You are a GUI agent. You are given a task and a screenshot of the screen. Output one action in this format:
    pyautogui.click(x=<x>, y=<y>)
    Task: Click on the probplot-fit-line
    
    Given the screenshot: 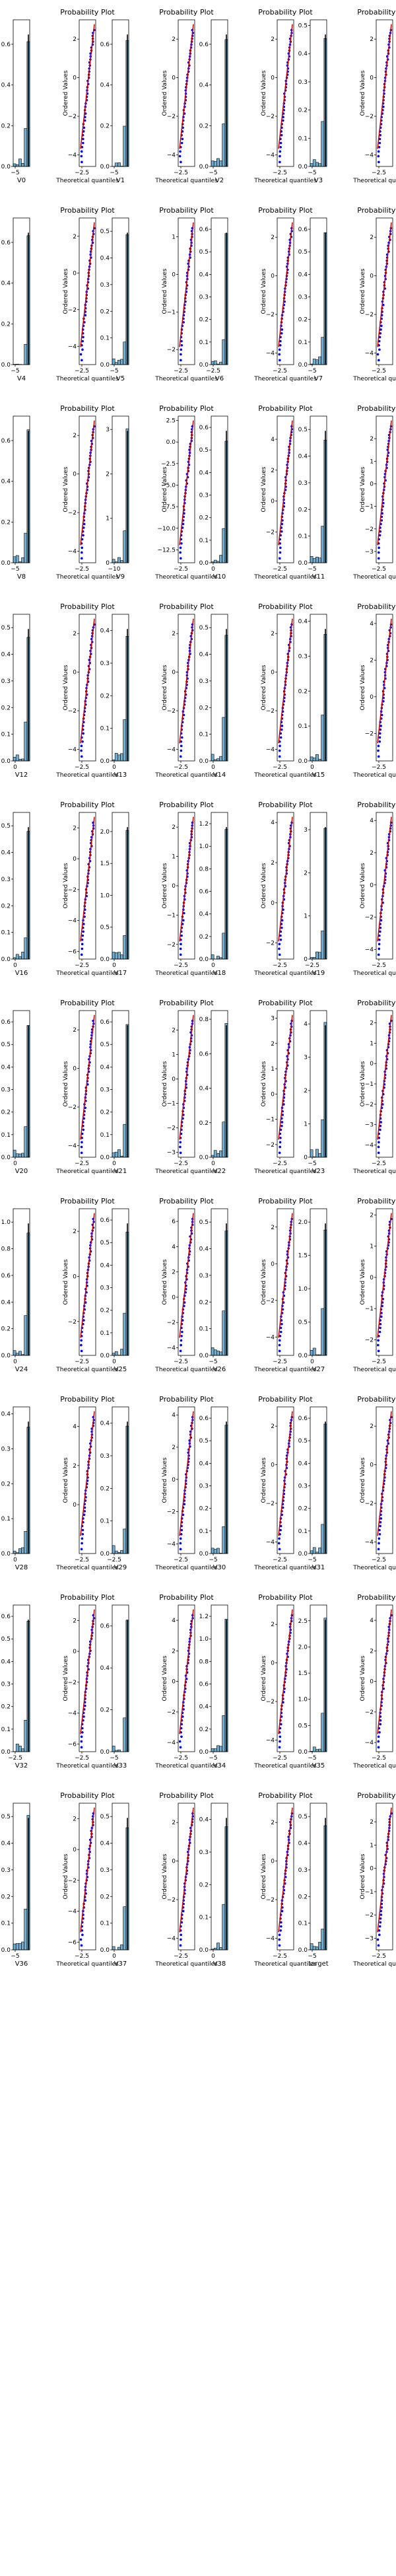 What is the action you would take?
    pyautogui.click(x=385, y=879)
    